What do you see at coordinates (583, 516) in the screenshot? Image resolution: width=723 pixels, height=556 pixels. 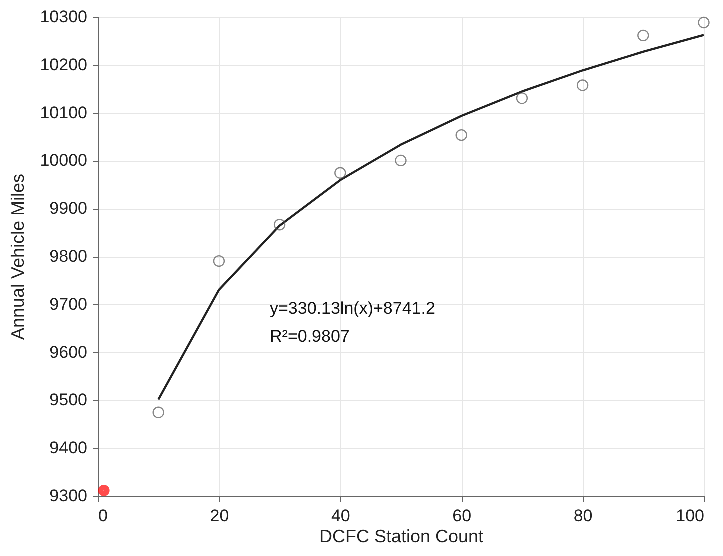 I see `x-tick-label: 80` at bounding box center [583, 516].